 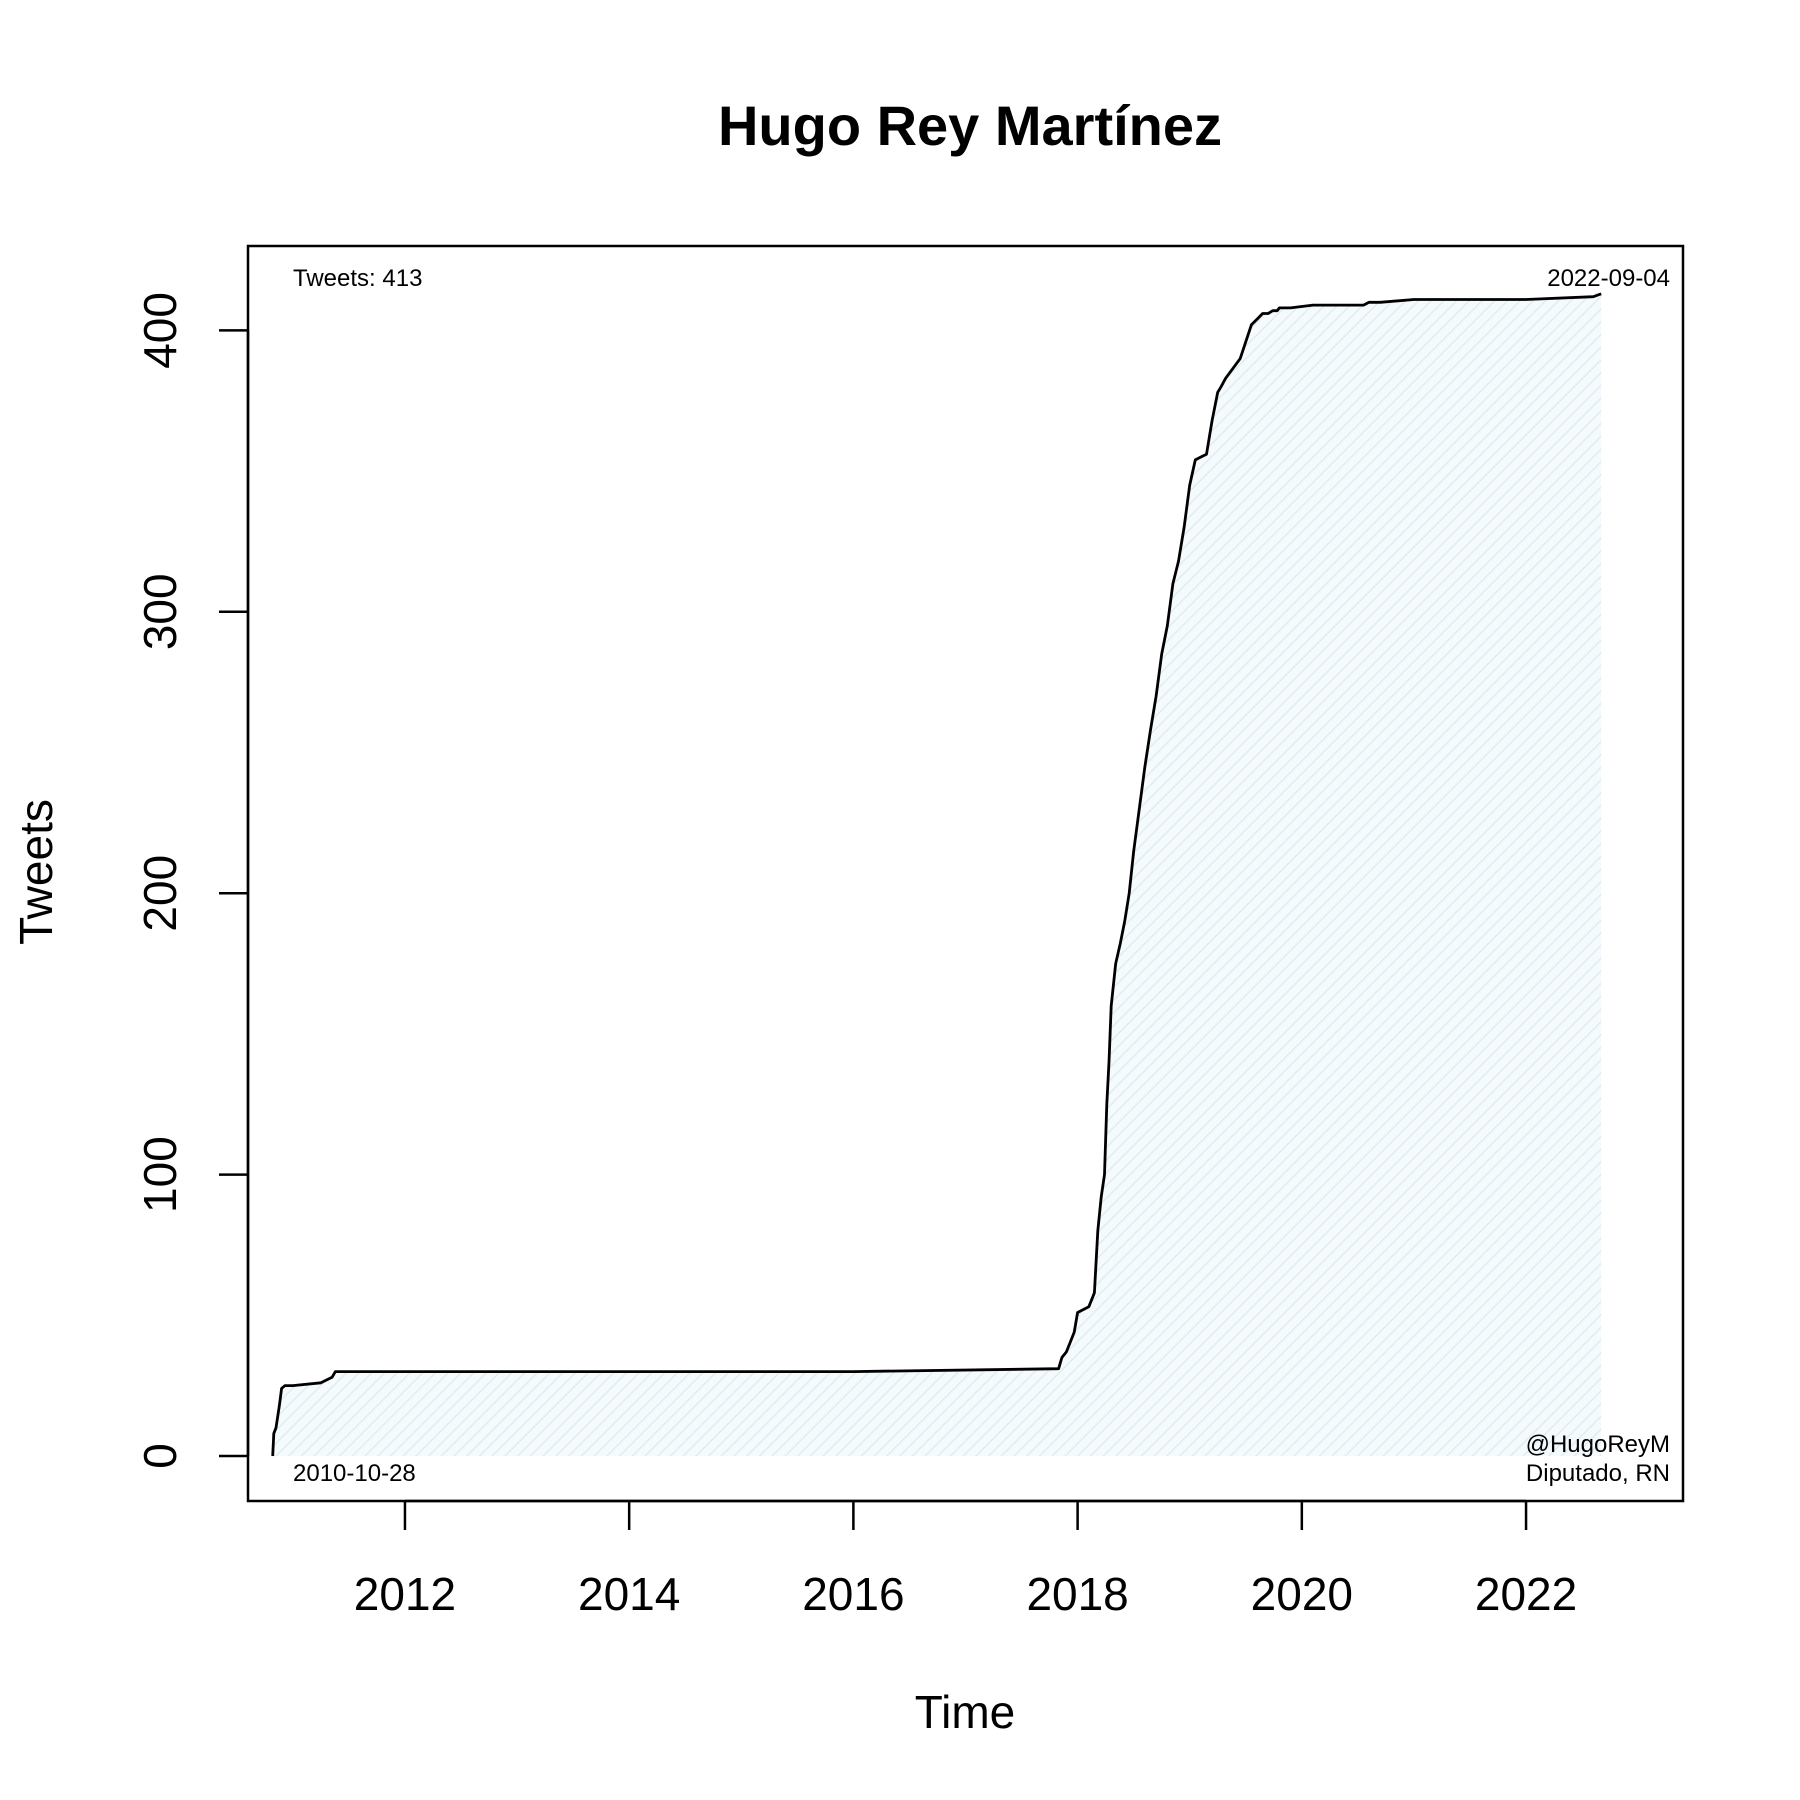 What do you see at coordinates (970, 125) in the screenshot?
I see `chart-title: Hugo Rey Martínez` at bounding box center [970, 125].